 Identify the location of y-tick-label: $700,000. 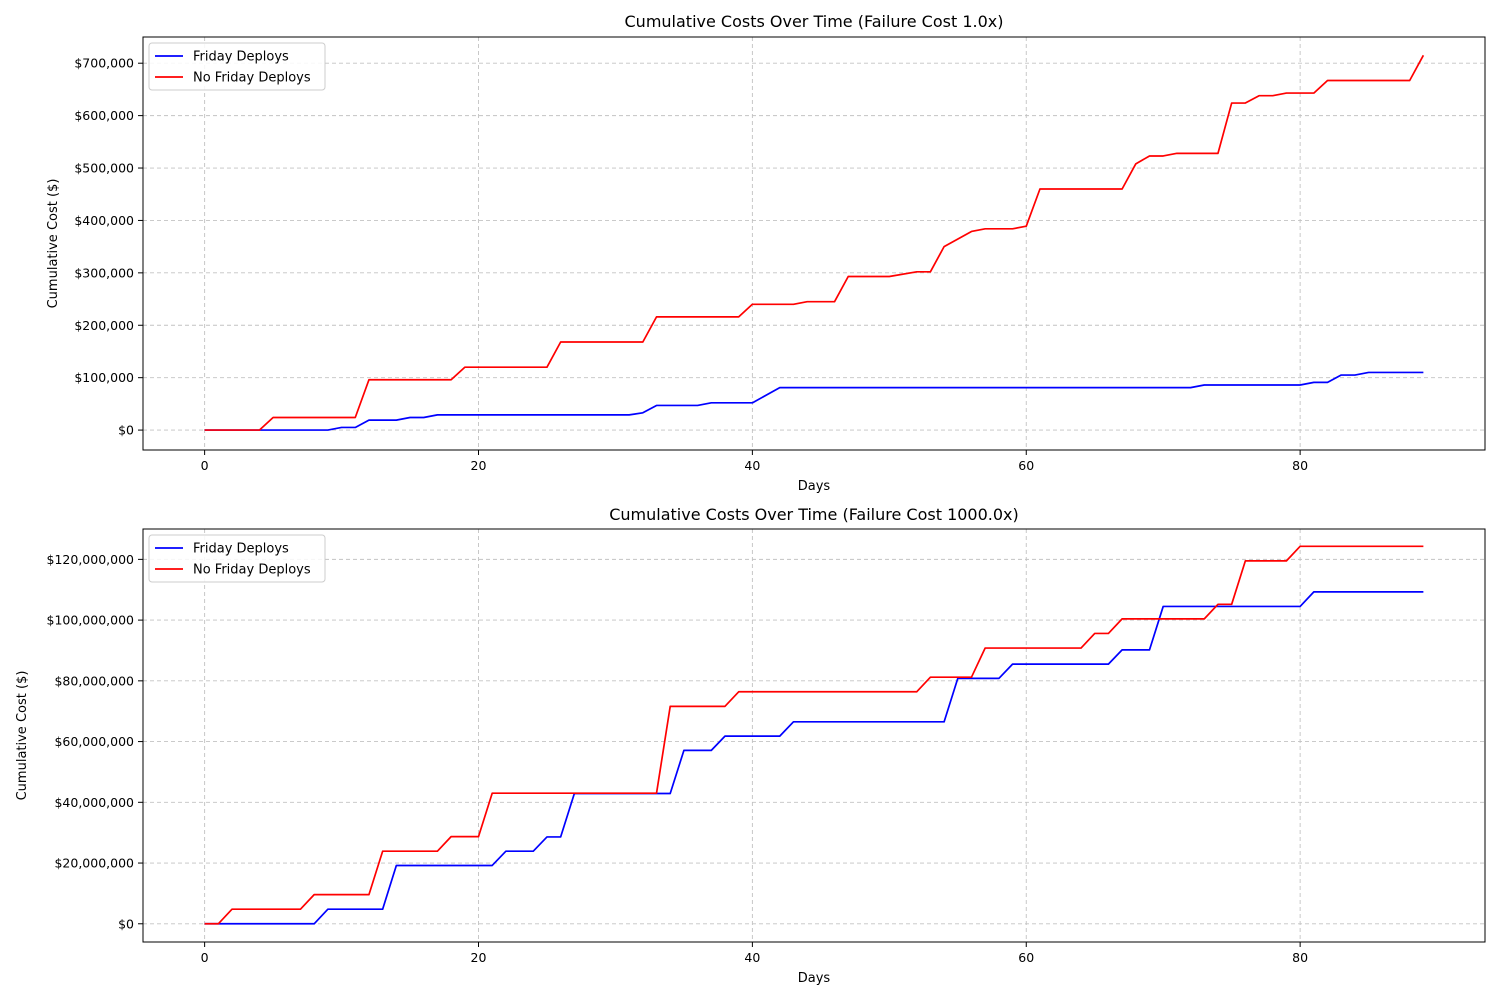
(104, 63).